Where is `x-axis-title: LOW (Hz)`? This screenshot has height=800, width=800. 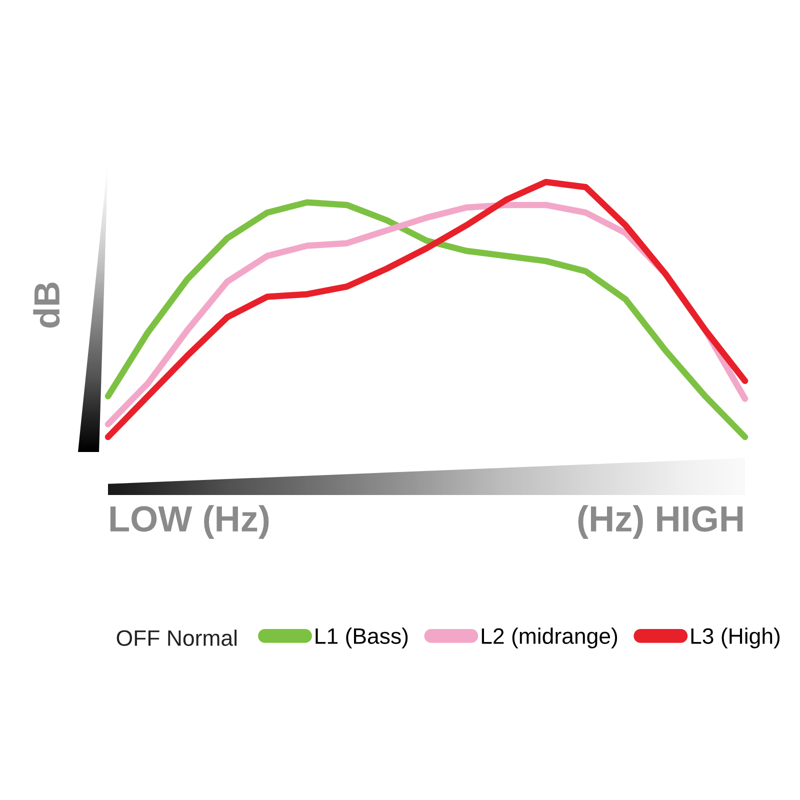
x-axis-title: LOW (Hz) is located at coordinates (189, 522).